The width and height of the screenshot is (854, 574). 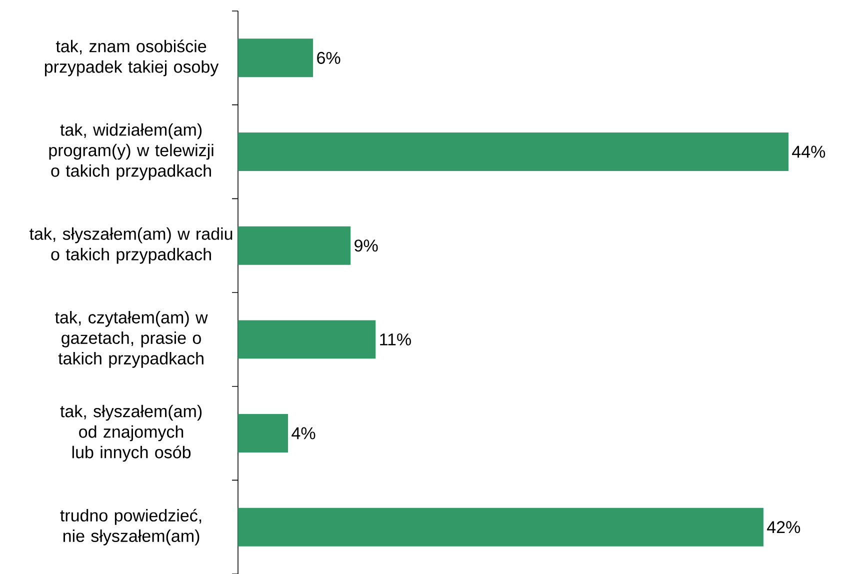 I want to click on data-label: 6%, so click(x=328, y=58).